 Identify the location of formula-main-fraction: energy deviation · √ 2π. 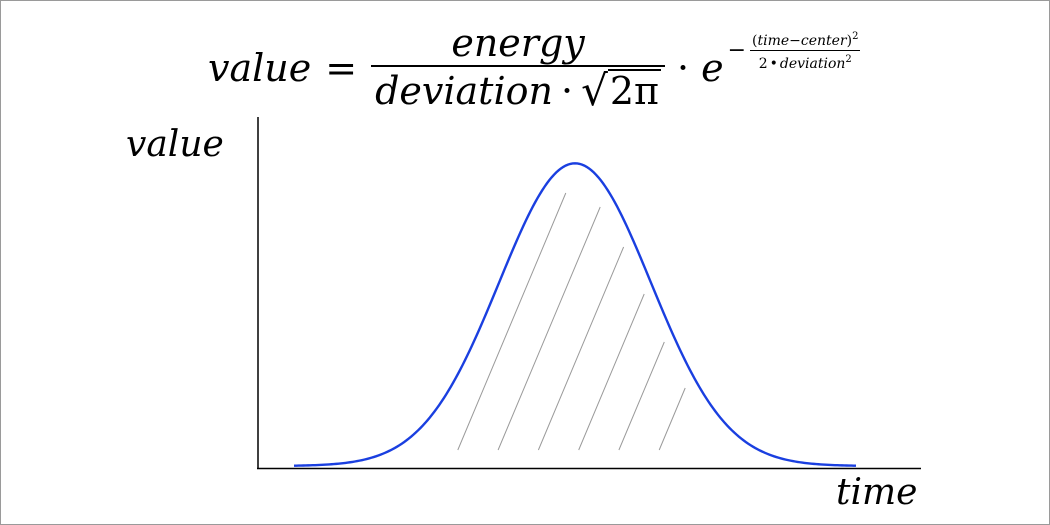
(518, 68).